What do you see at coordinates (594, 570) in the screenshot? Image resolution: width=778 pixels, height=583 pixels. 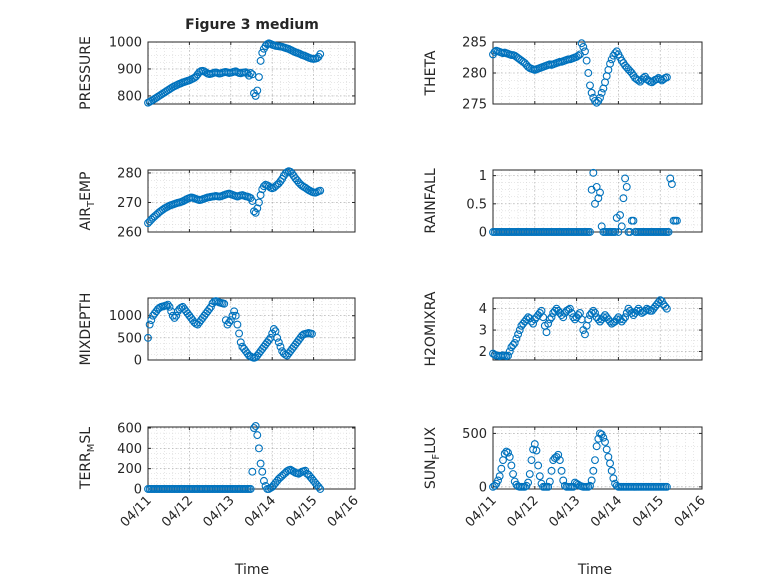 I see `x-axis-label-right: Time` at bounding box center [594, 570].